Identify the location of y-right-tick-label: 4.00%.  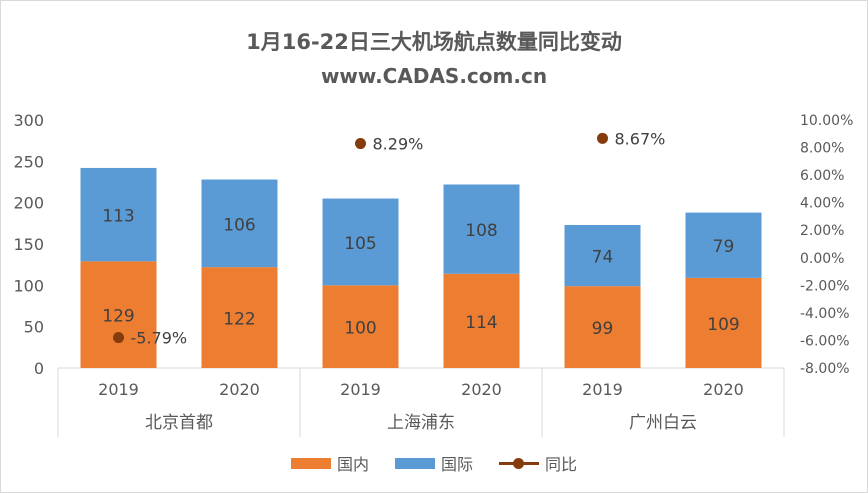
(822, 204).